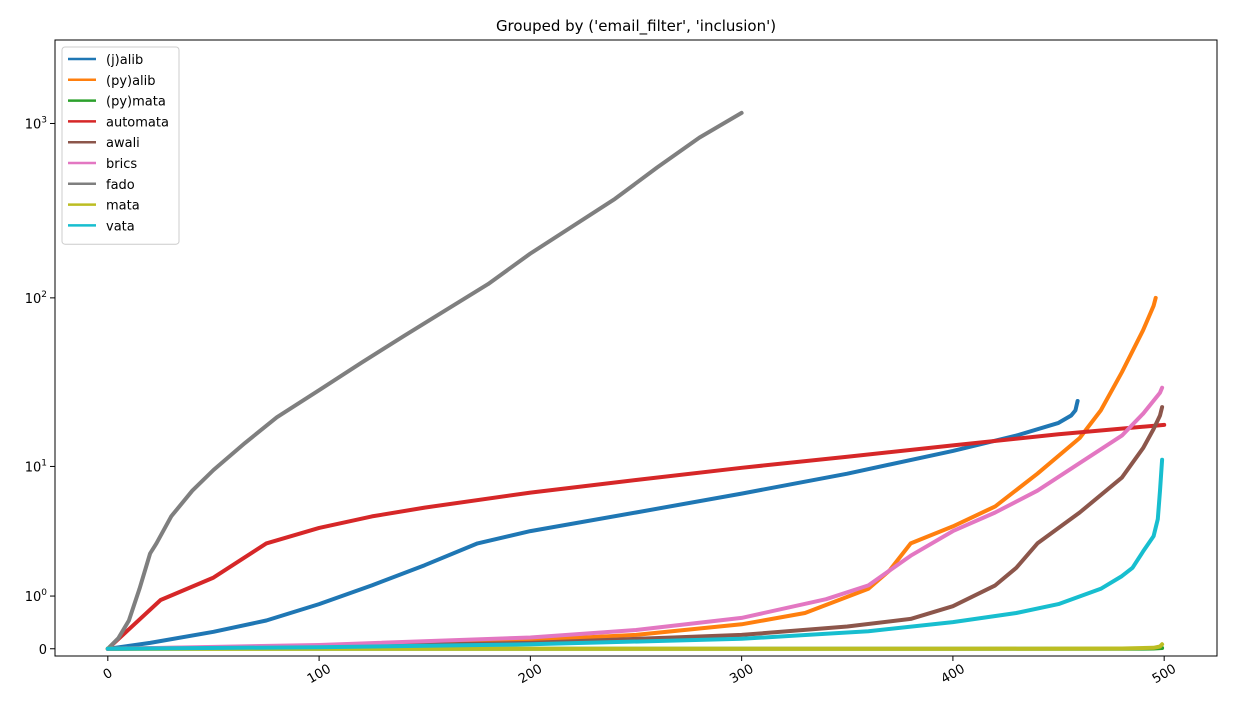  What do you see at coordinates (123, 206) in the screenshot?
I see `legend-label-mata: mata` at bounding box center [123, 206].